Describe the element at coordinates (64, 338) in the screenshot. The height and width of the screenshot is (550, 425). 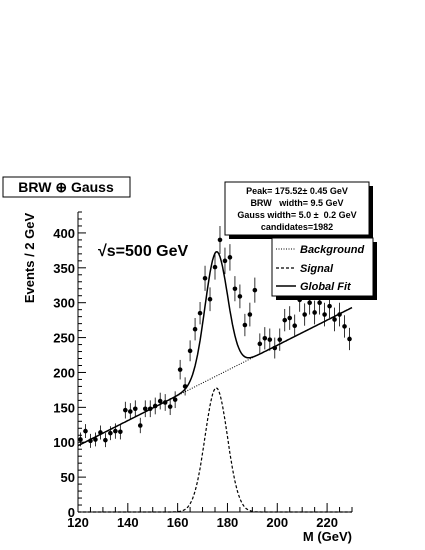
I see `y-tick-label: 250` at that location.